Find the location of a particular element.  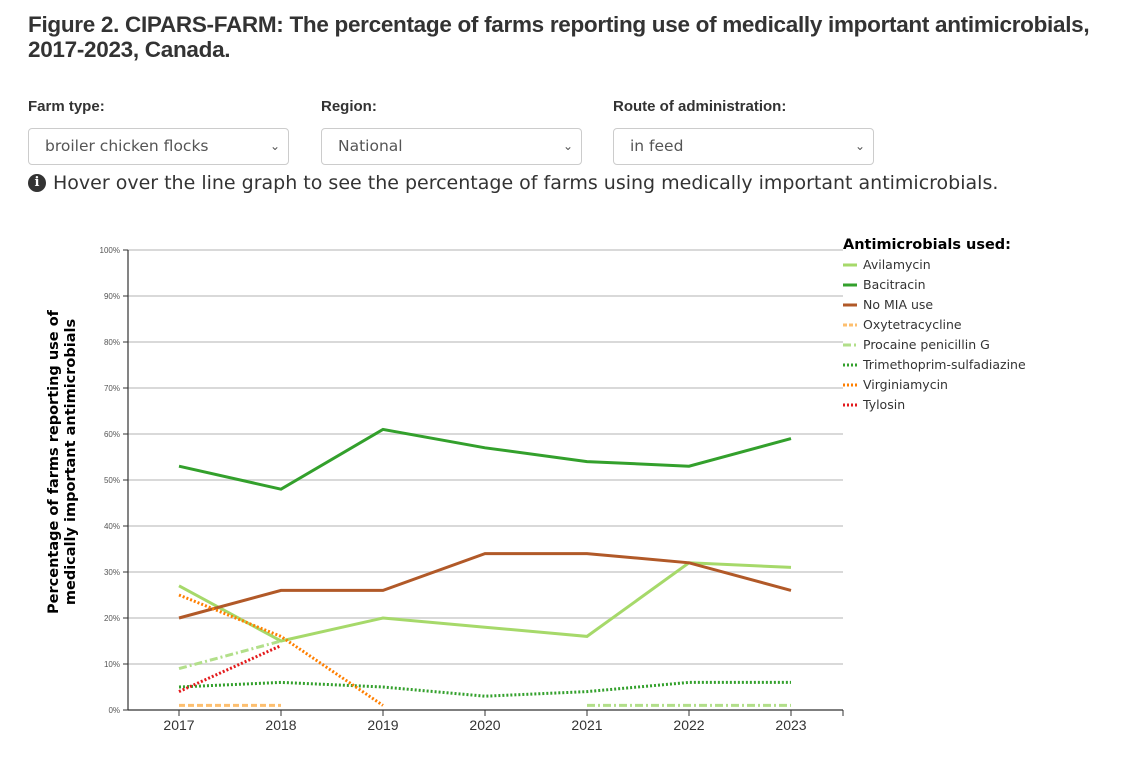

y-tick-label: 50% is located at coordinates (112, 480).